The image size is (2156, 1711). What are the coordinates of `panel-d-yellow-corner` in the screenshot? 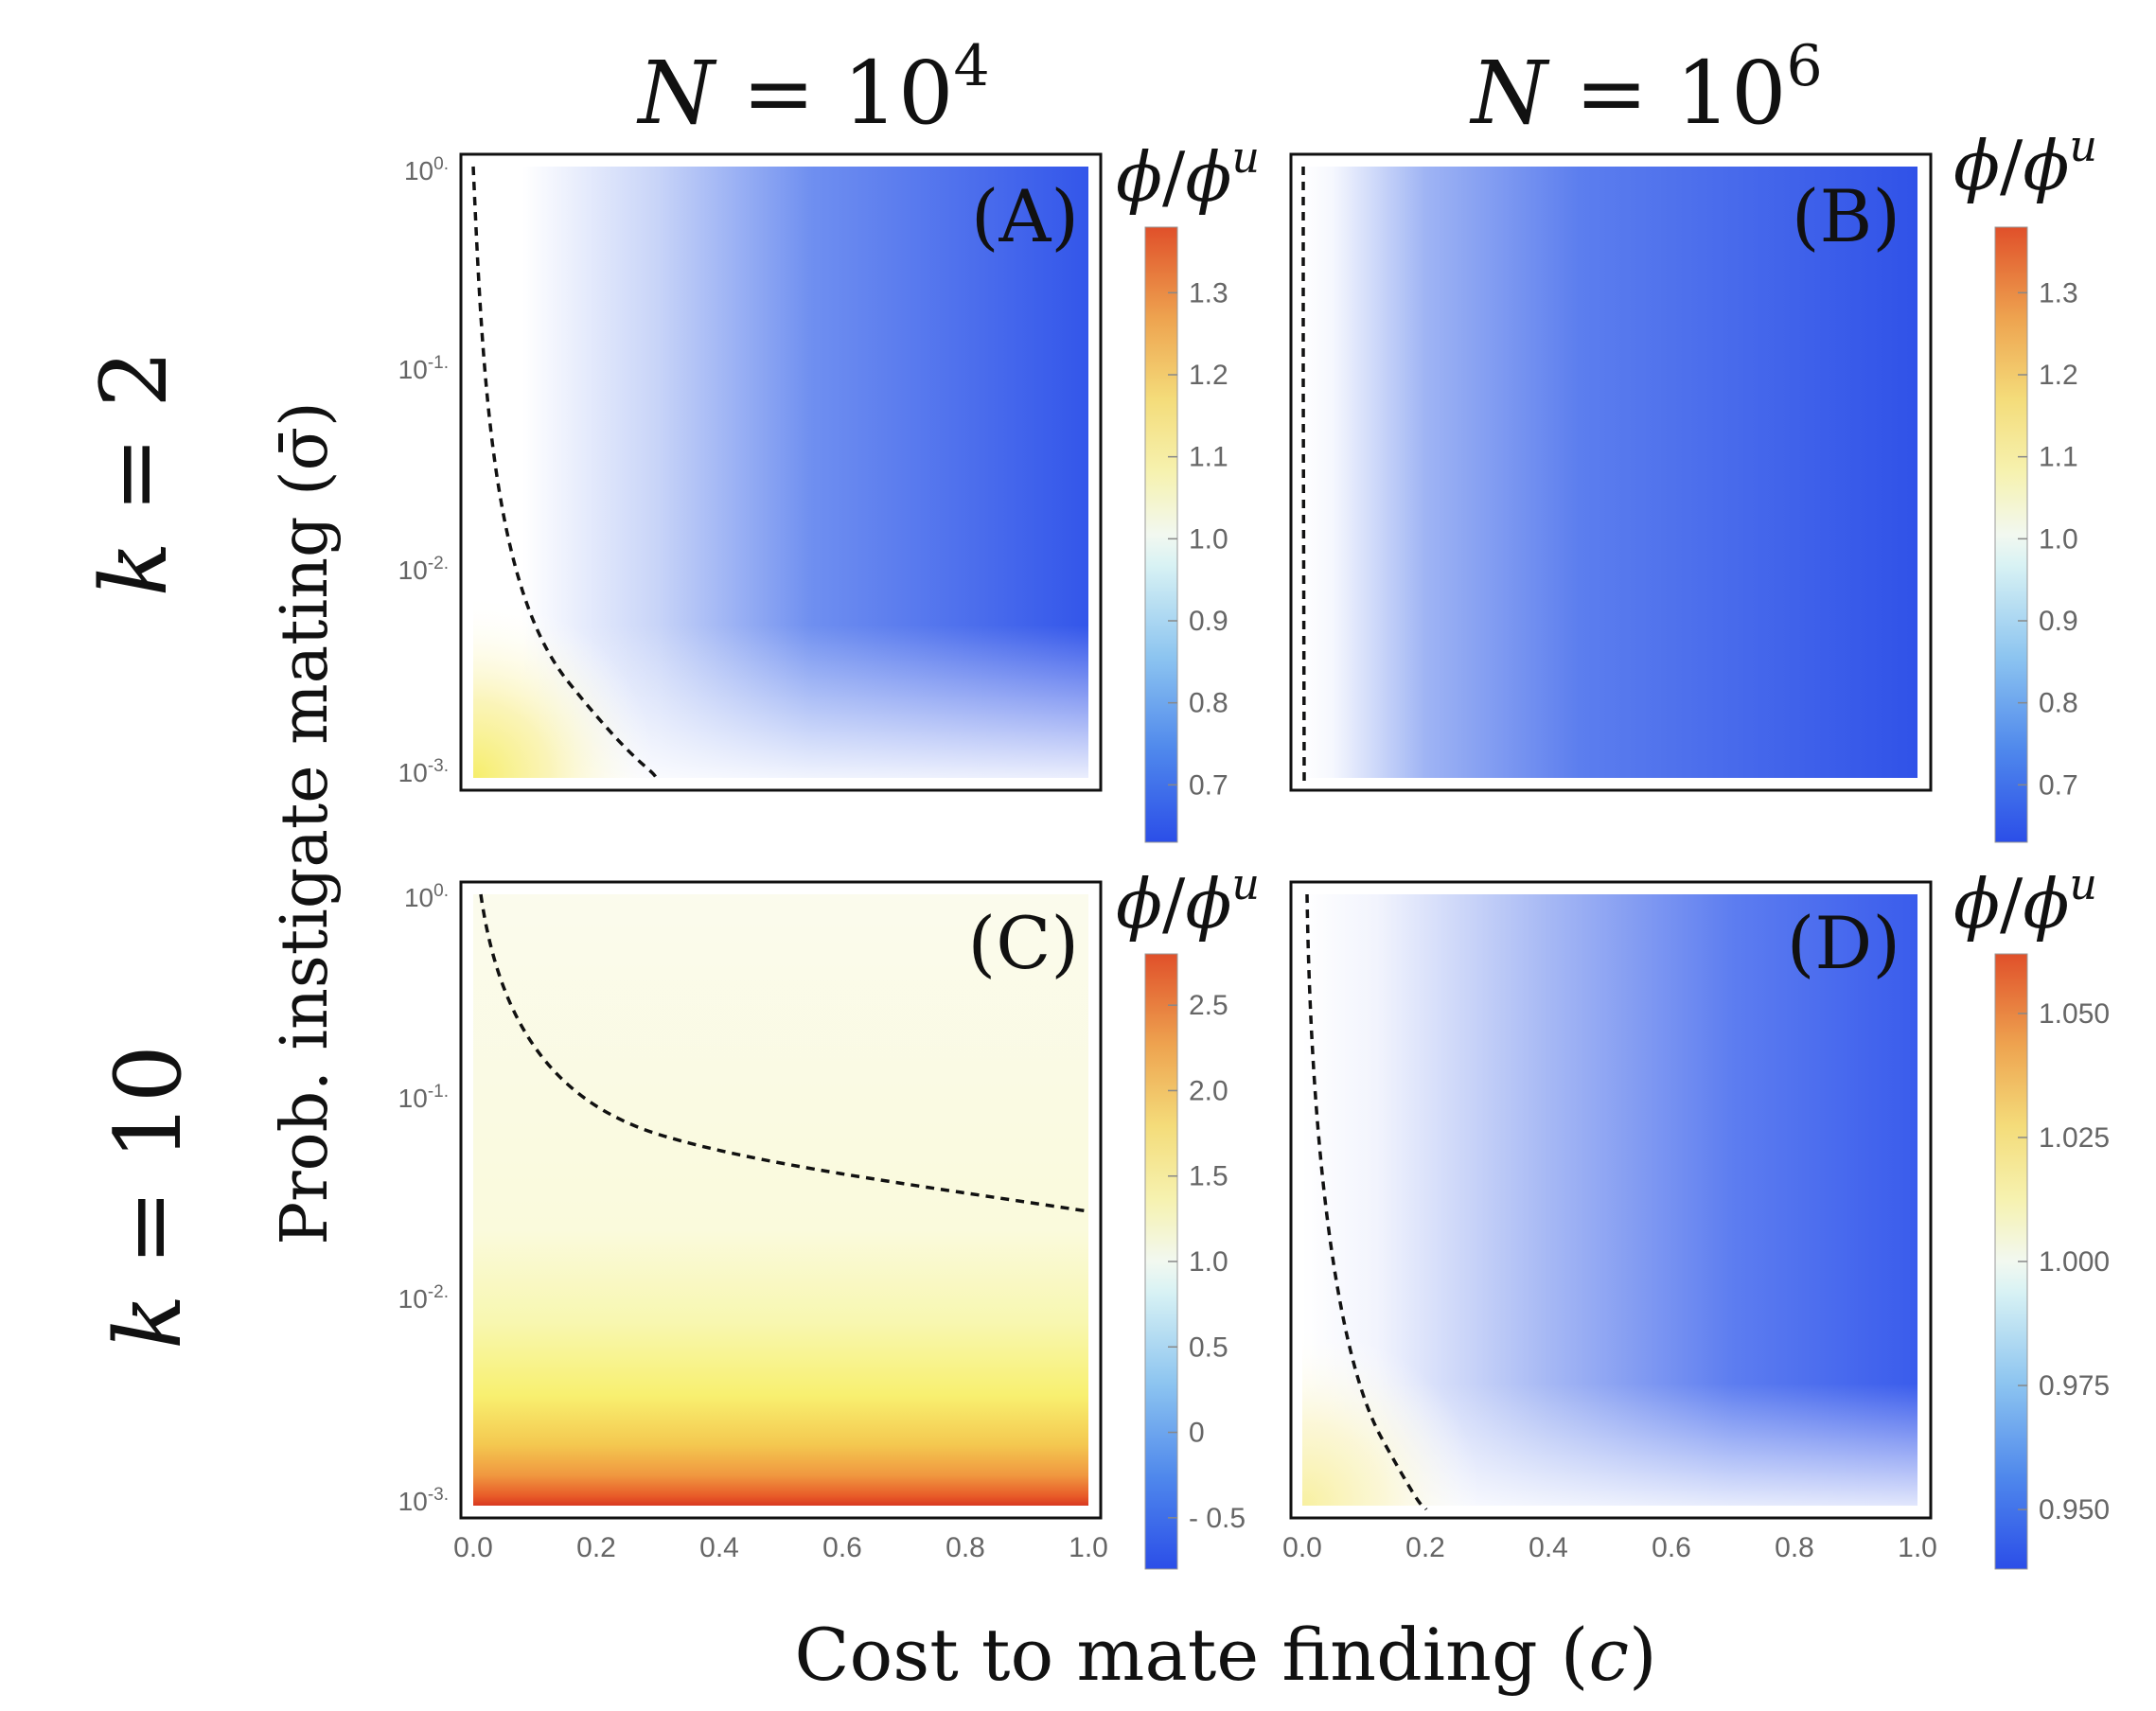 It's located at (1609, 1200).